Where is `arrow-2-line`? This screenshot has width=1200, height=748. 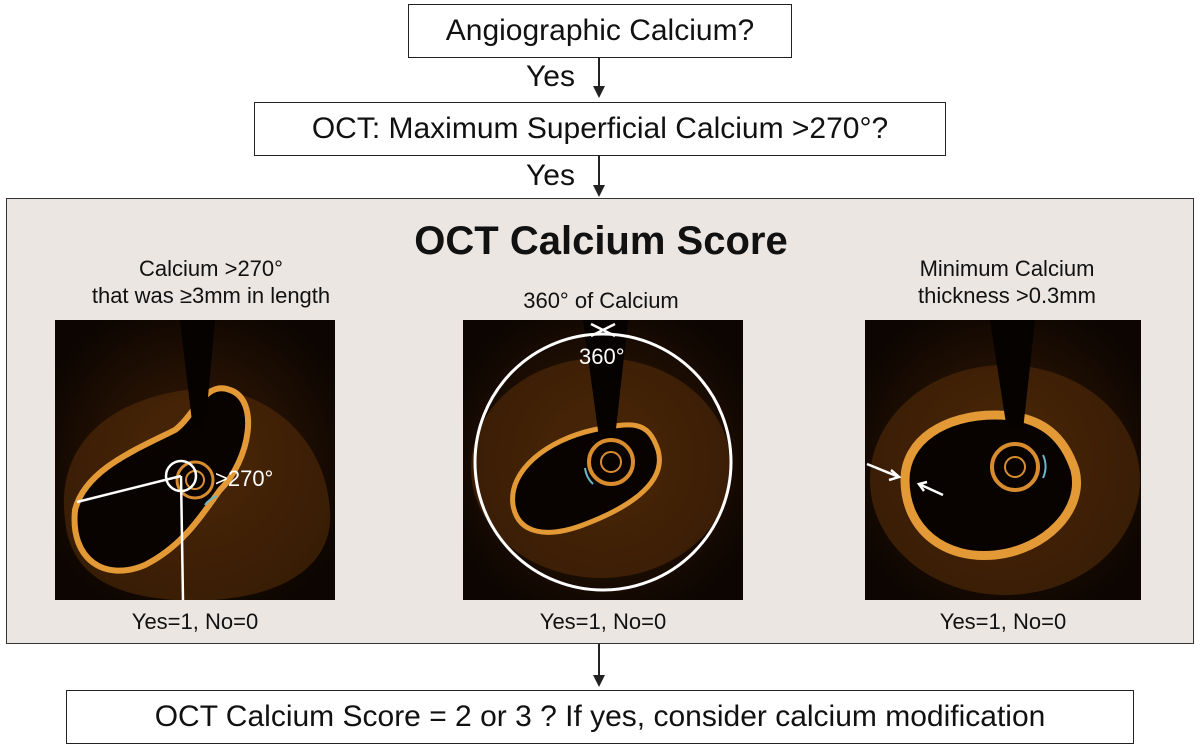 arrow-2-line is located at coordinates (599, 171).